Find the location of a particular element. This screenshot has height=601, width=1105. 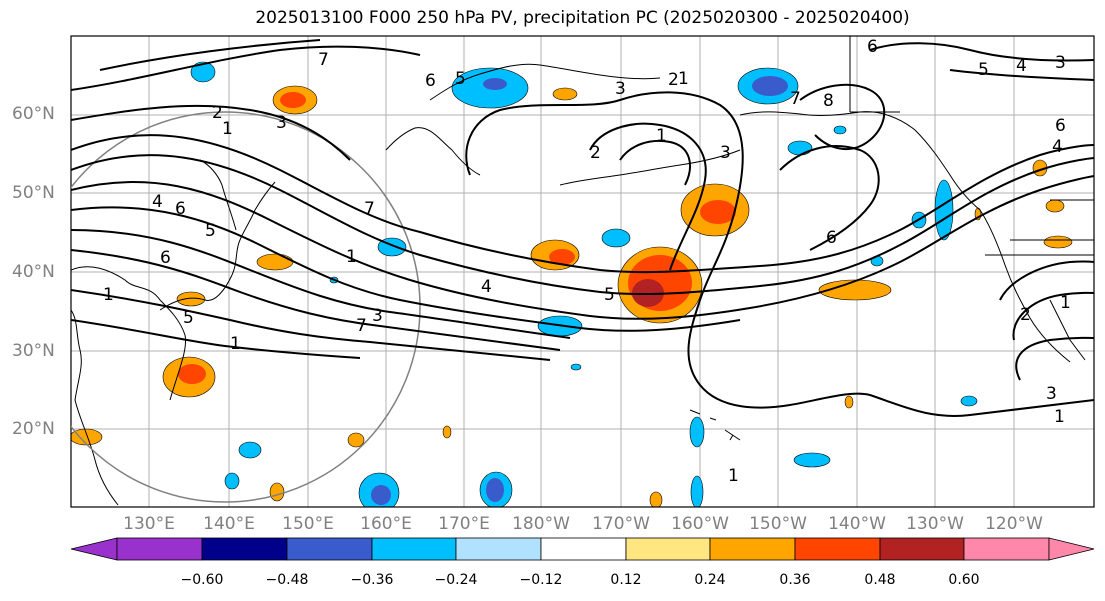

longitude-label: 140°E is located at coordinates (229, 524).